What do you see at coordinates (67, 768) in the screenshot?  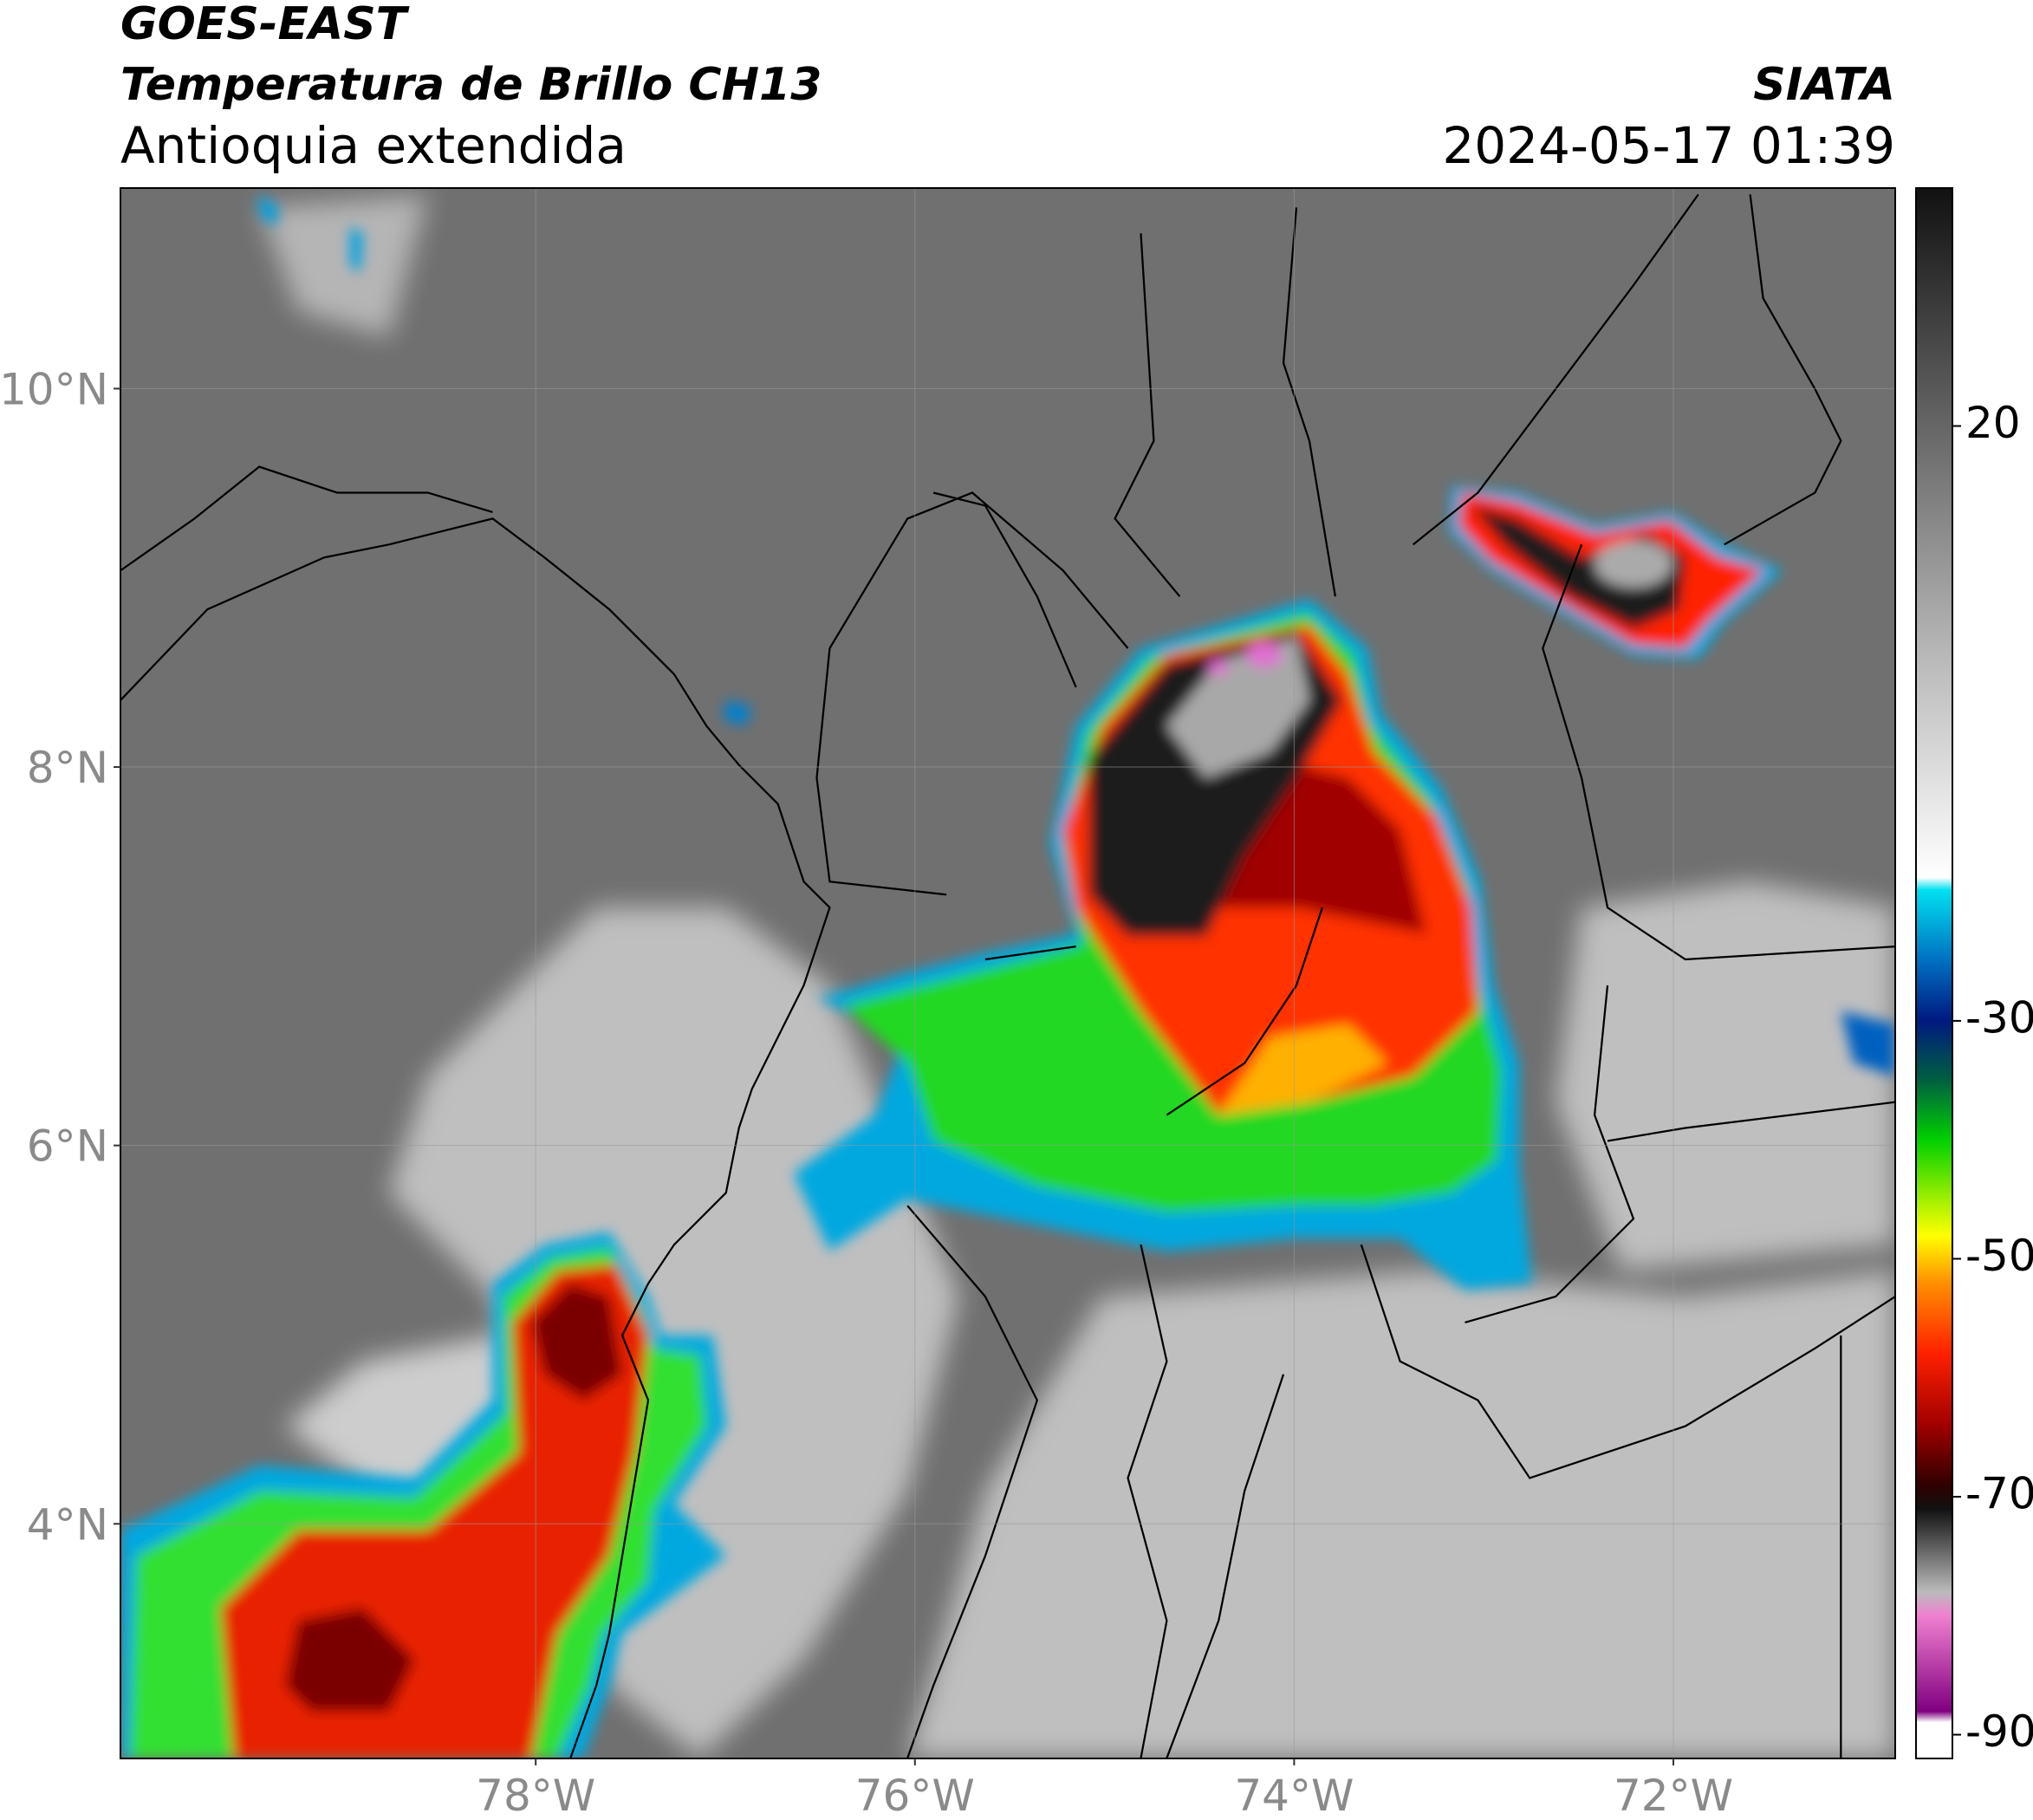 I see `y-tick-label: 8°N` at bounding box center [67, 768].